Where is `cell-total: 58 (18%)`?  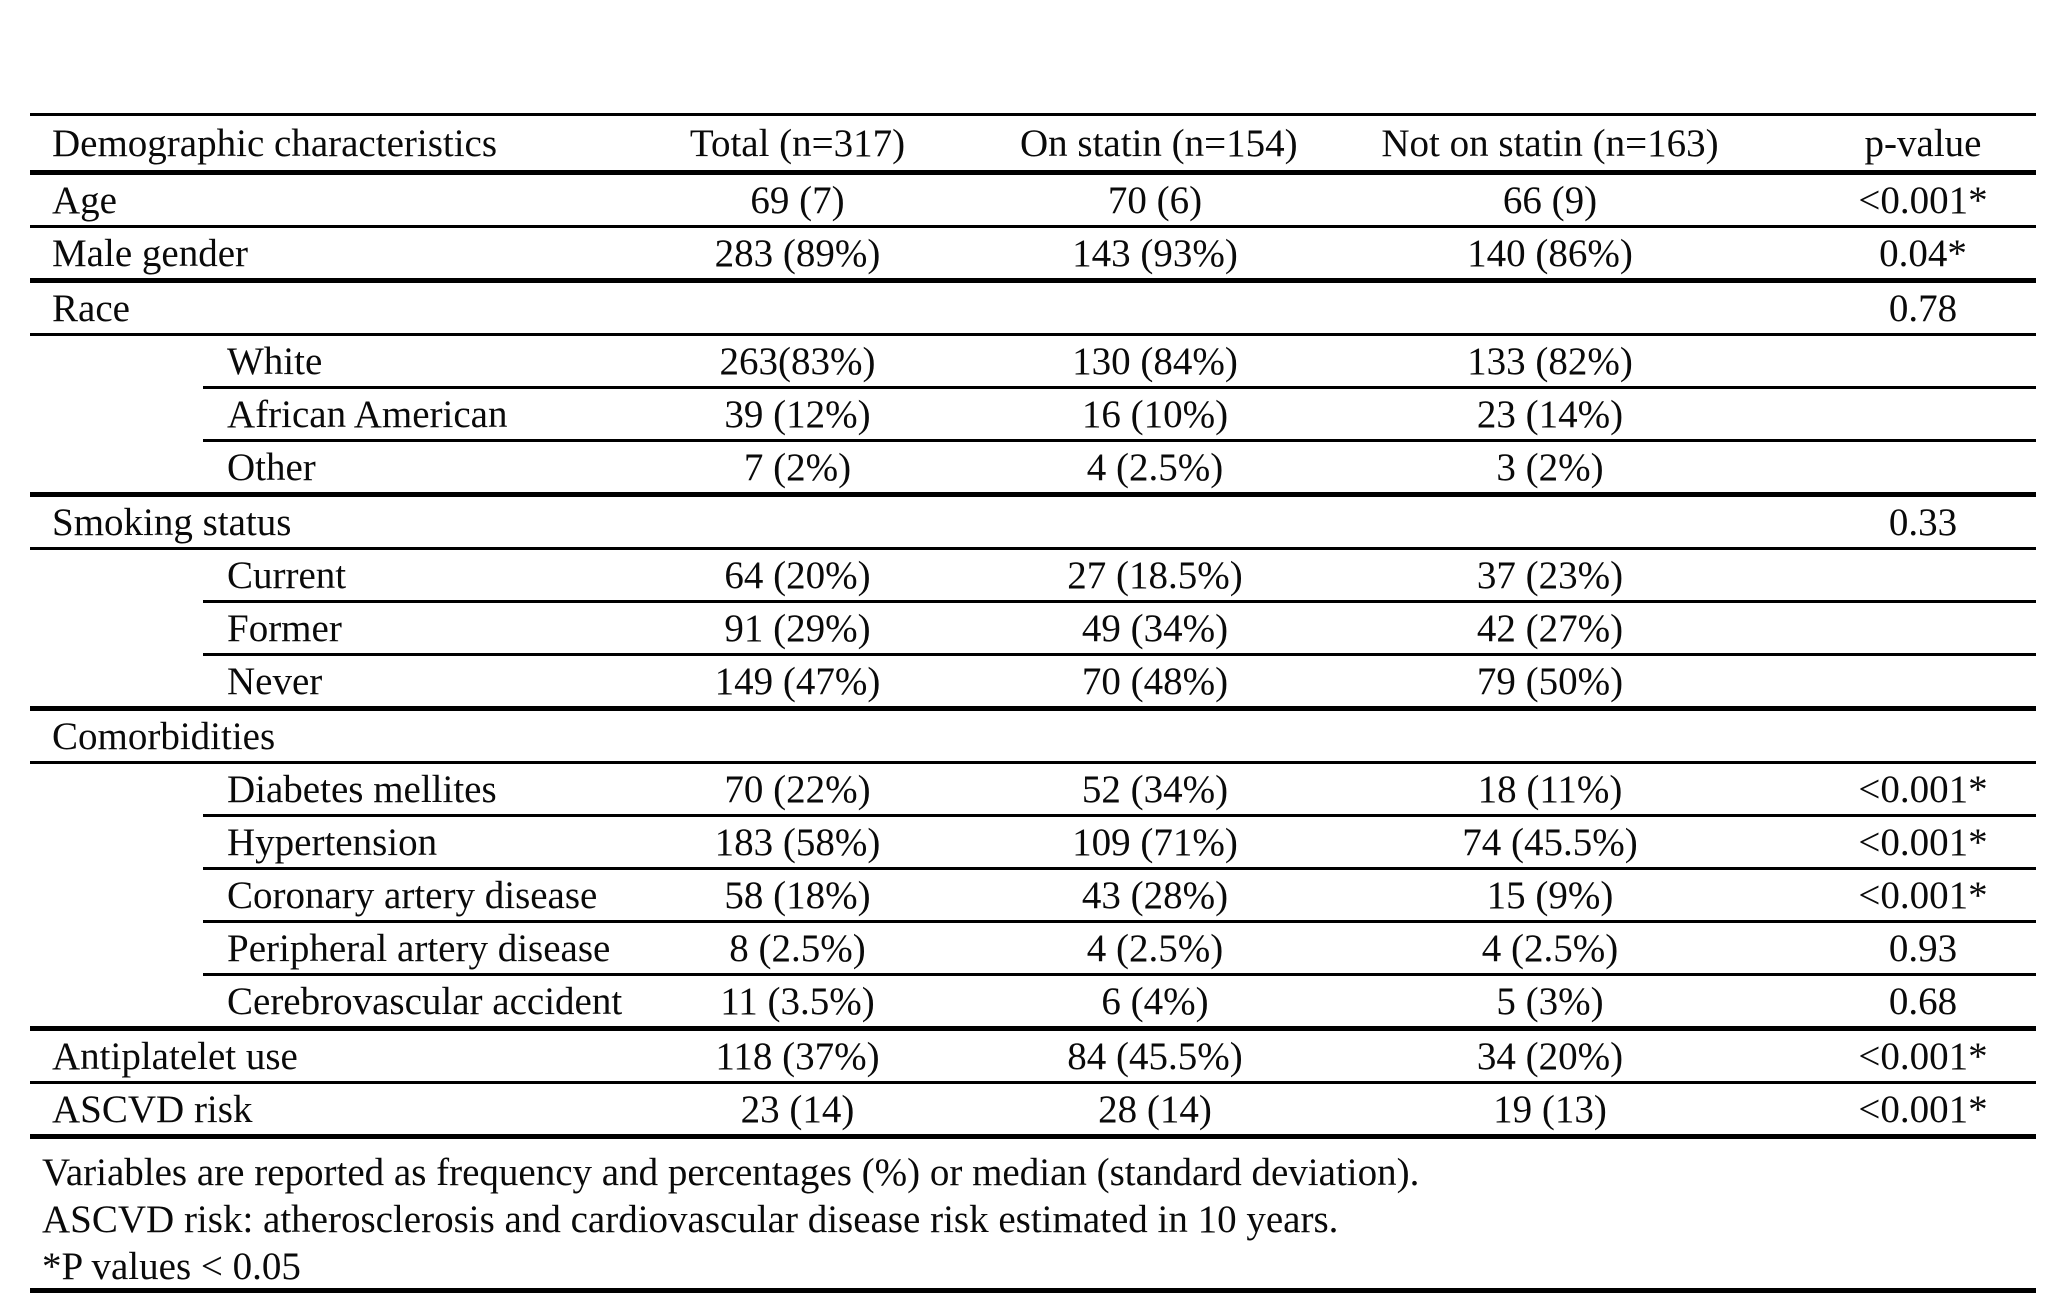 cell-total: 58 (18%) is located at coordinates (797, 895).